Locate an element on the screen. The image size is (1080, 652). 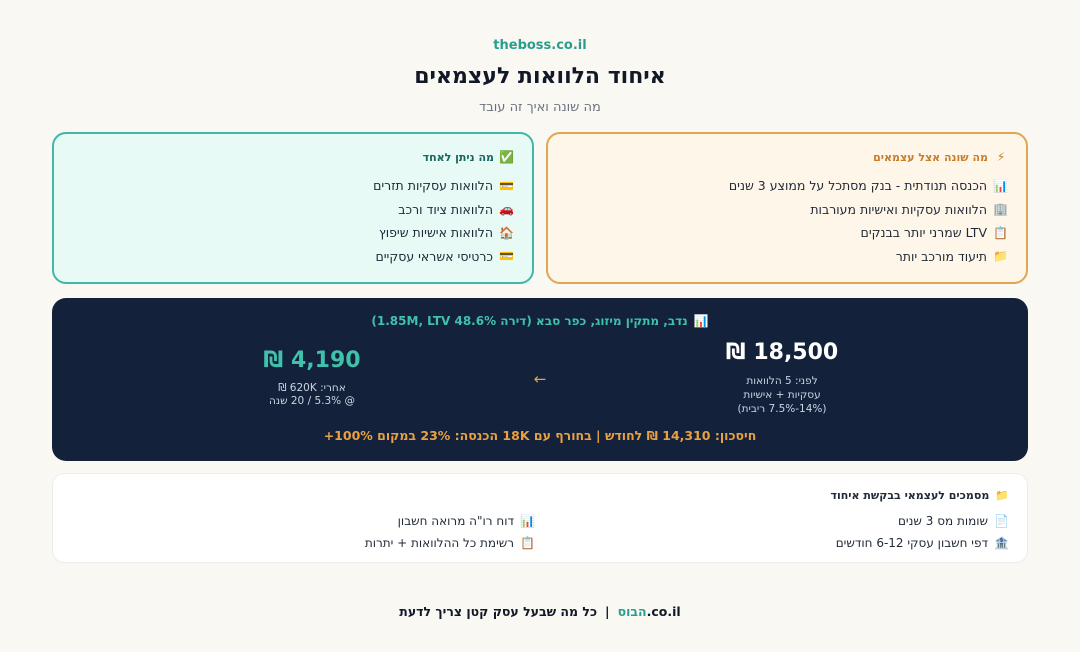
list-item: 📄 שומות מס 3 שנים is located at coordinates (953, 521).